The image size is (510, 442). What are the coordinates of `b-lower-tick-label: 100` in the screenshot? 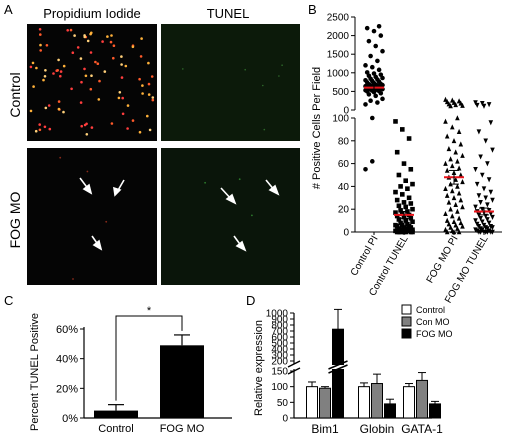 It's located at (340, 119).